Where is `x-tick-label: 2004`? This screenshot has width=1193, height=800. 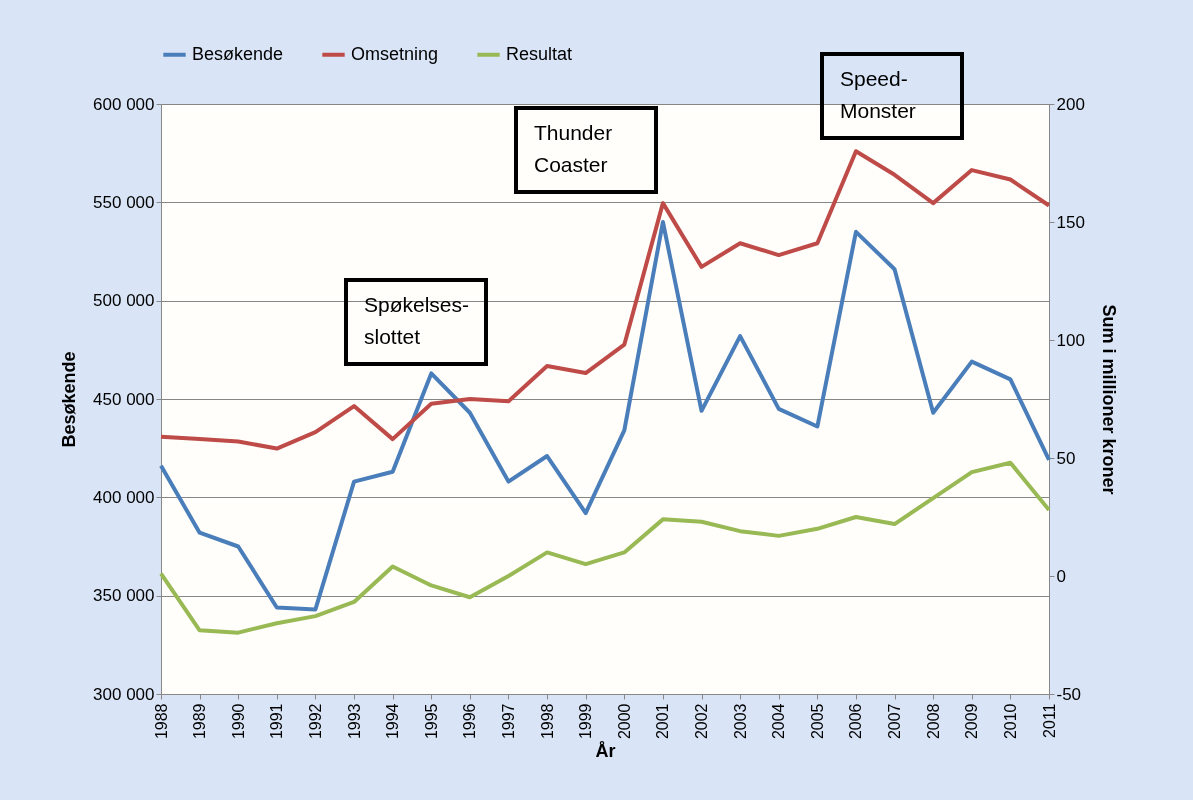
x-tick-label: 2004 is located at coordinates (779, 721).